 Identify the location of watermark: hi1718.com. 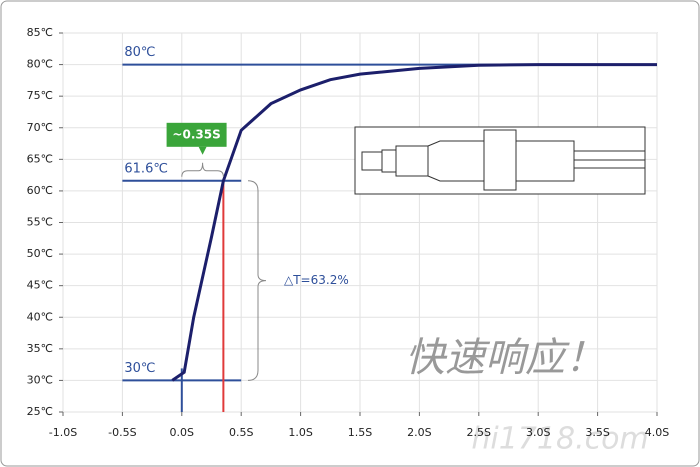
(559, 439).